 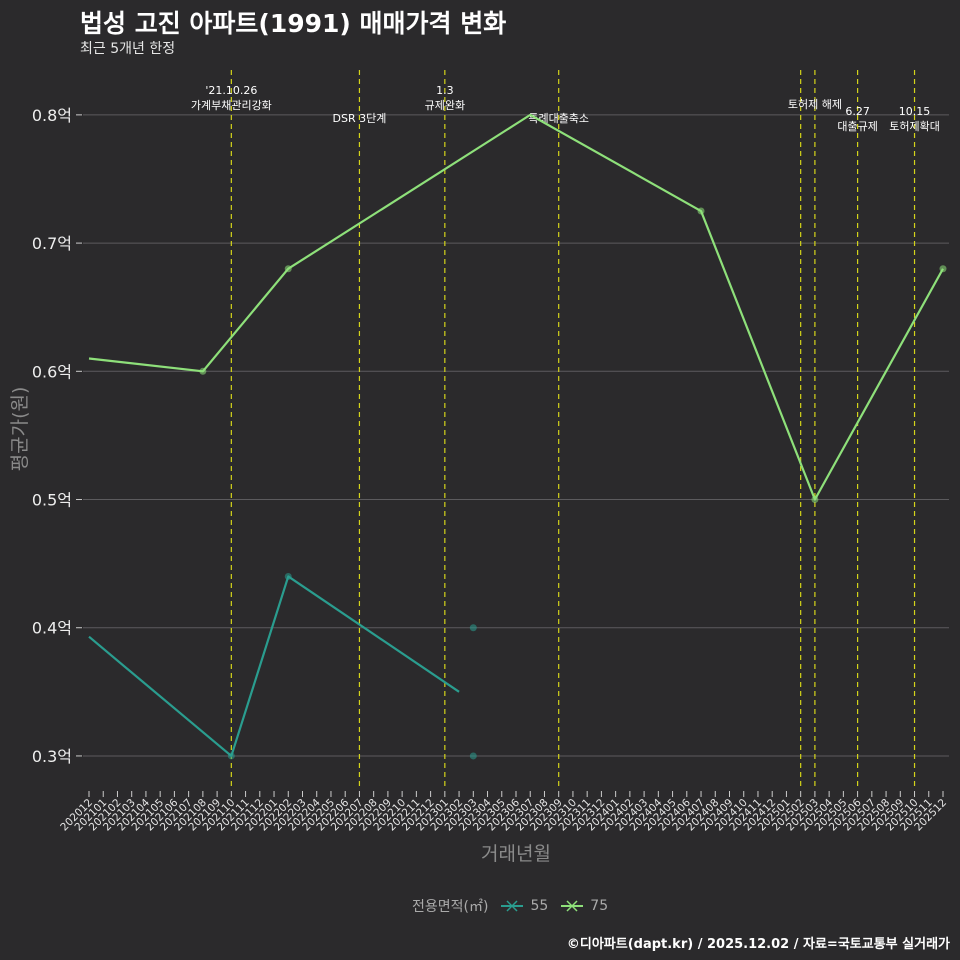 I want to click on y-tick-label: 0.6억, so click(x=52, y=371).